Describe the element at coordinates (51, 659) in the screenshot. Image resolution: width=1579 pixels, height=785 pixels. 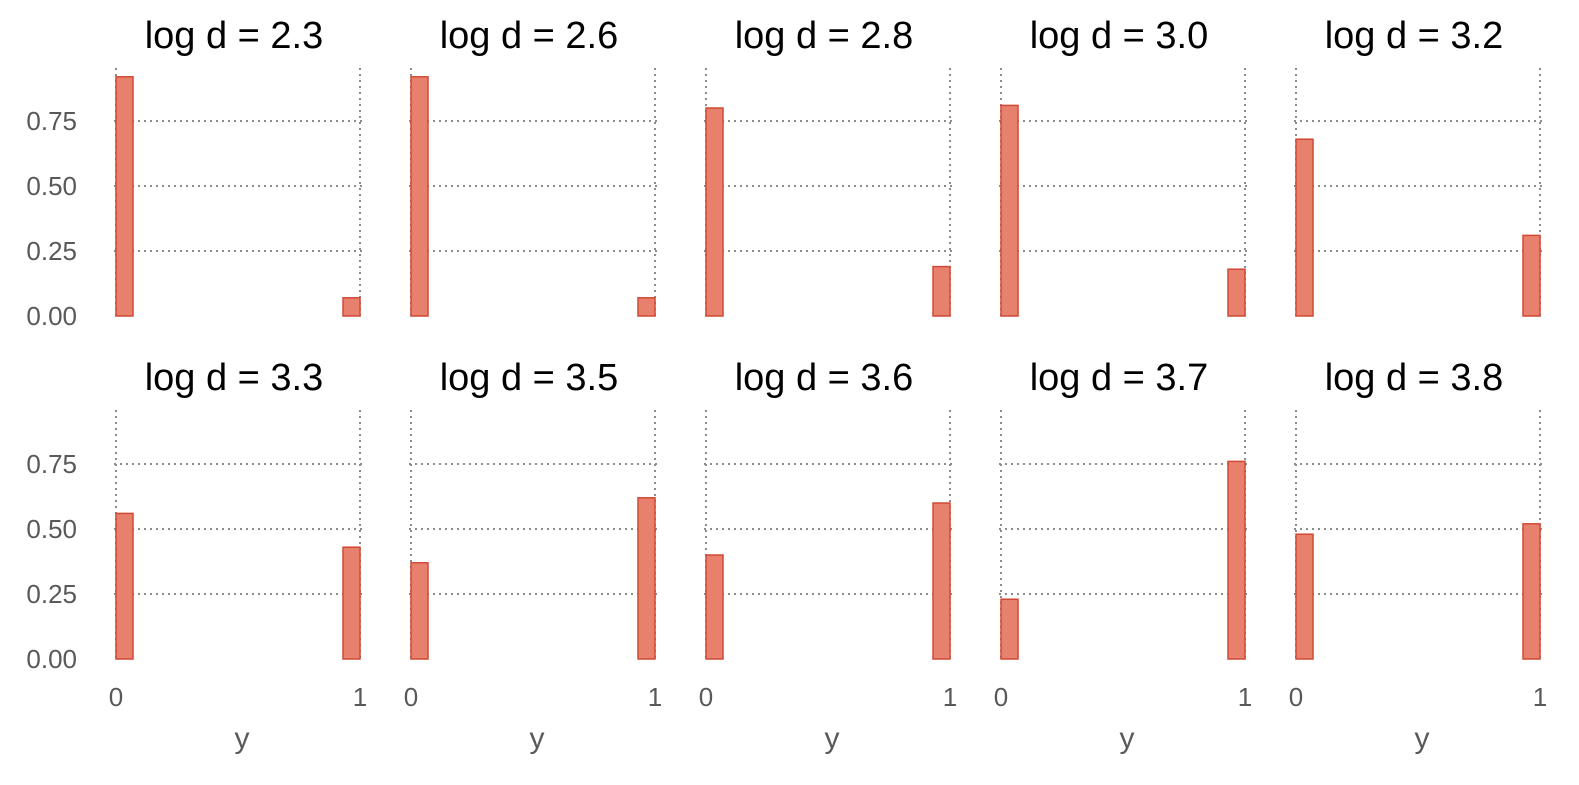
I see `y-tick-label-1-0: 0.00` at that location.